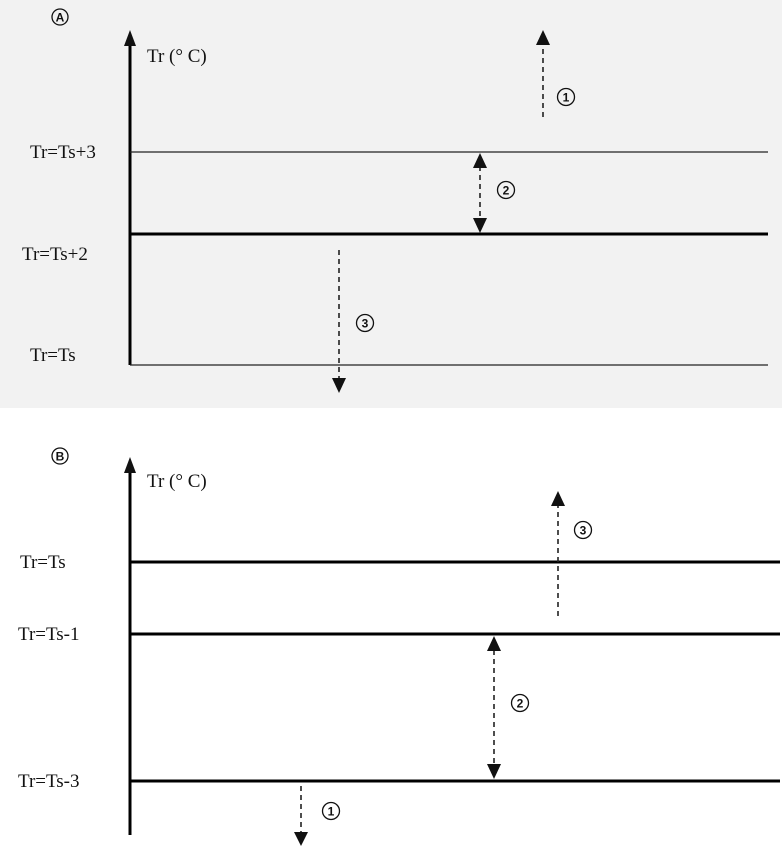  What do you see at coordinates (556, 73) in the screenshot?
I see `panel-a-arrow-1: 1` at bounding box center [556, 73].